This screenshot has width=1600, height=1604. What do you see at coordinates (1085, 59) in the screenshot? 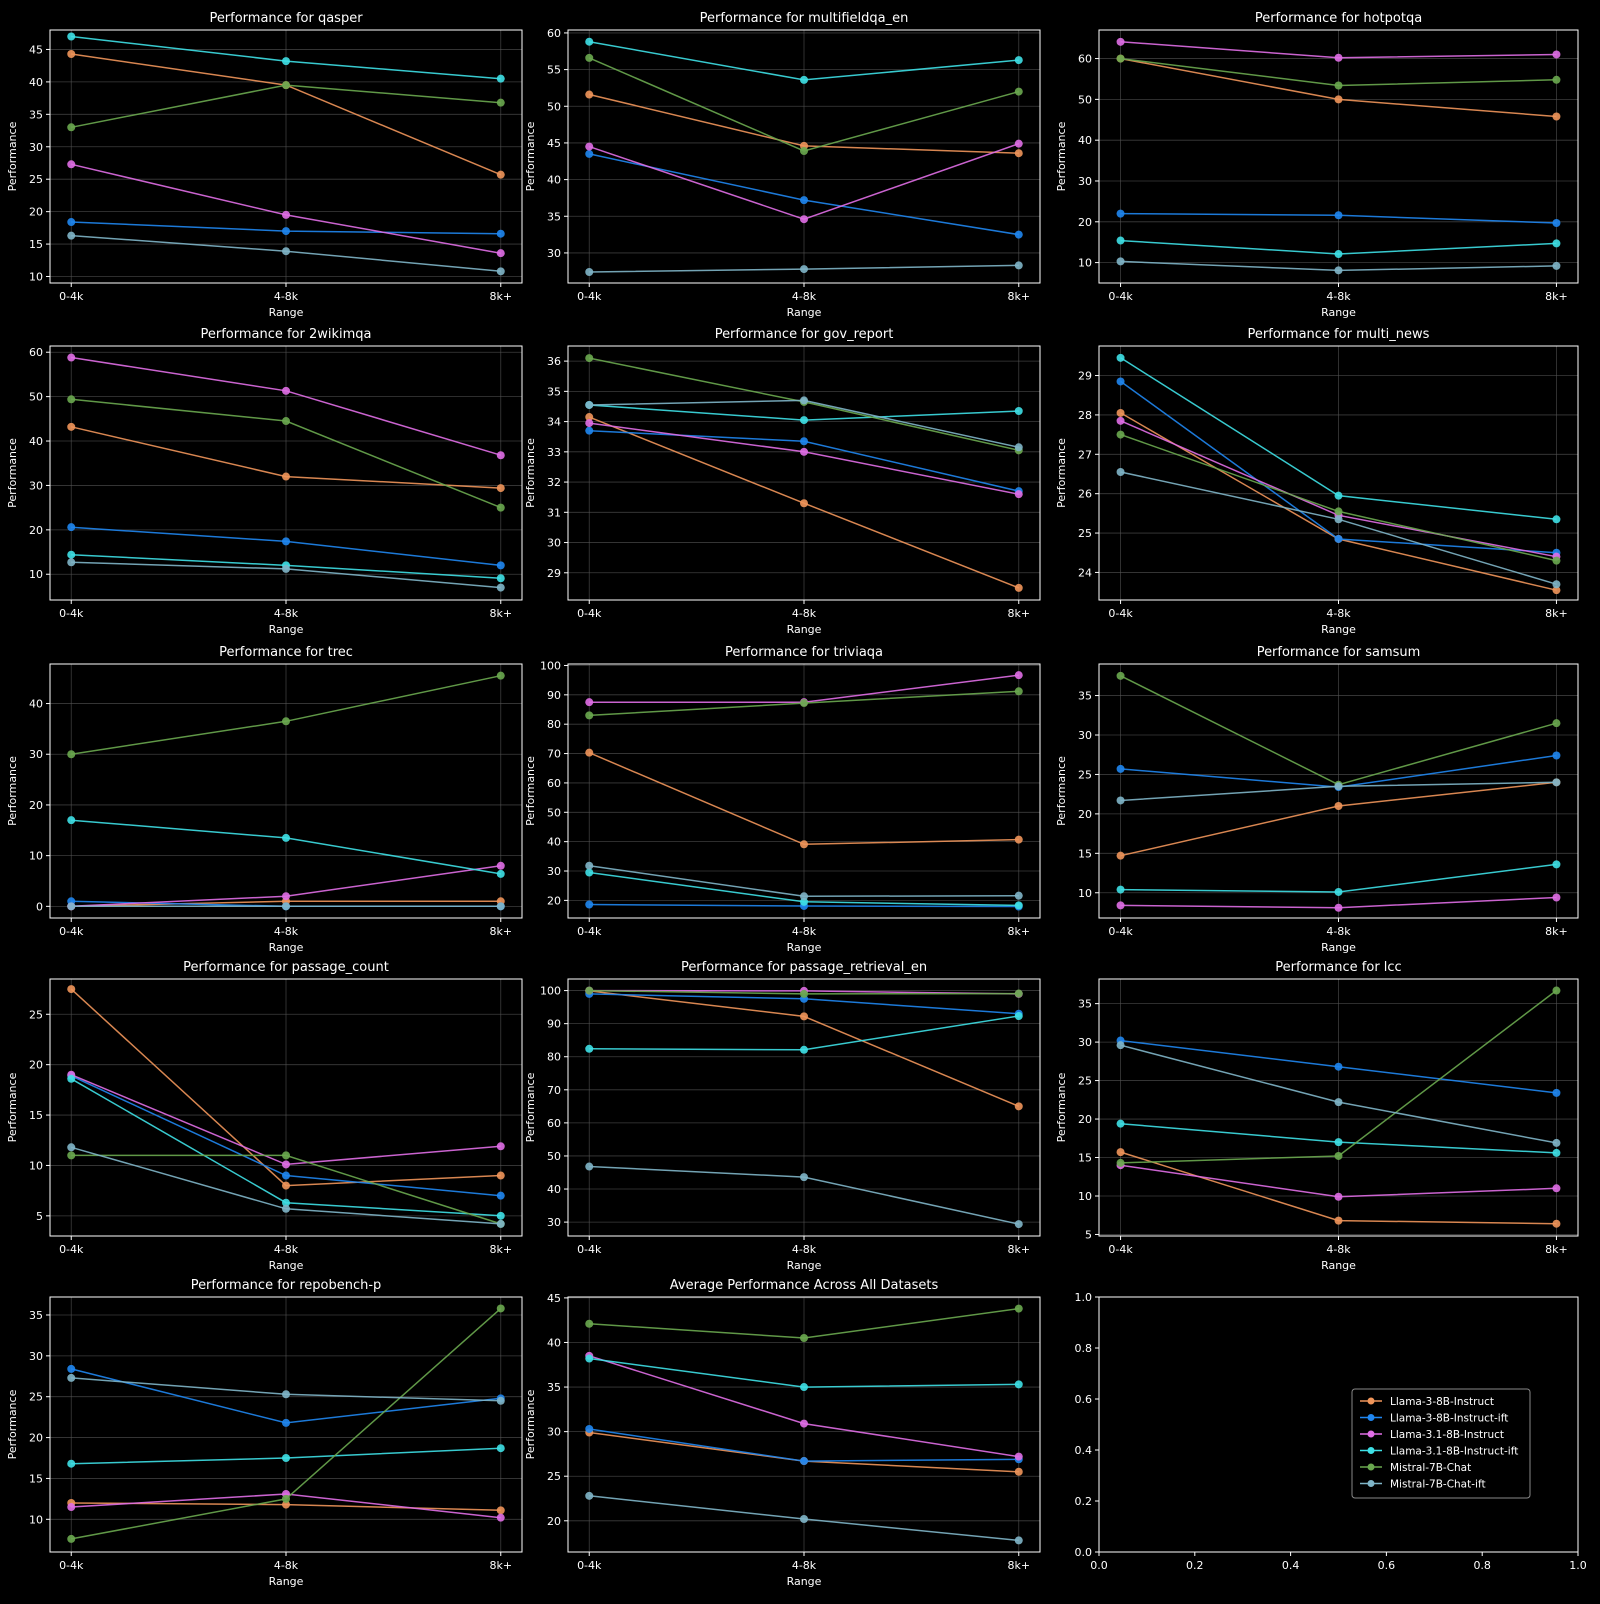
I see `y-tick-label: 60` at bounding box center [1085, 59].